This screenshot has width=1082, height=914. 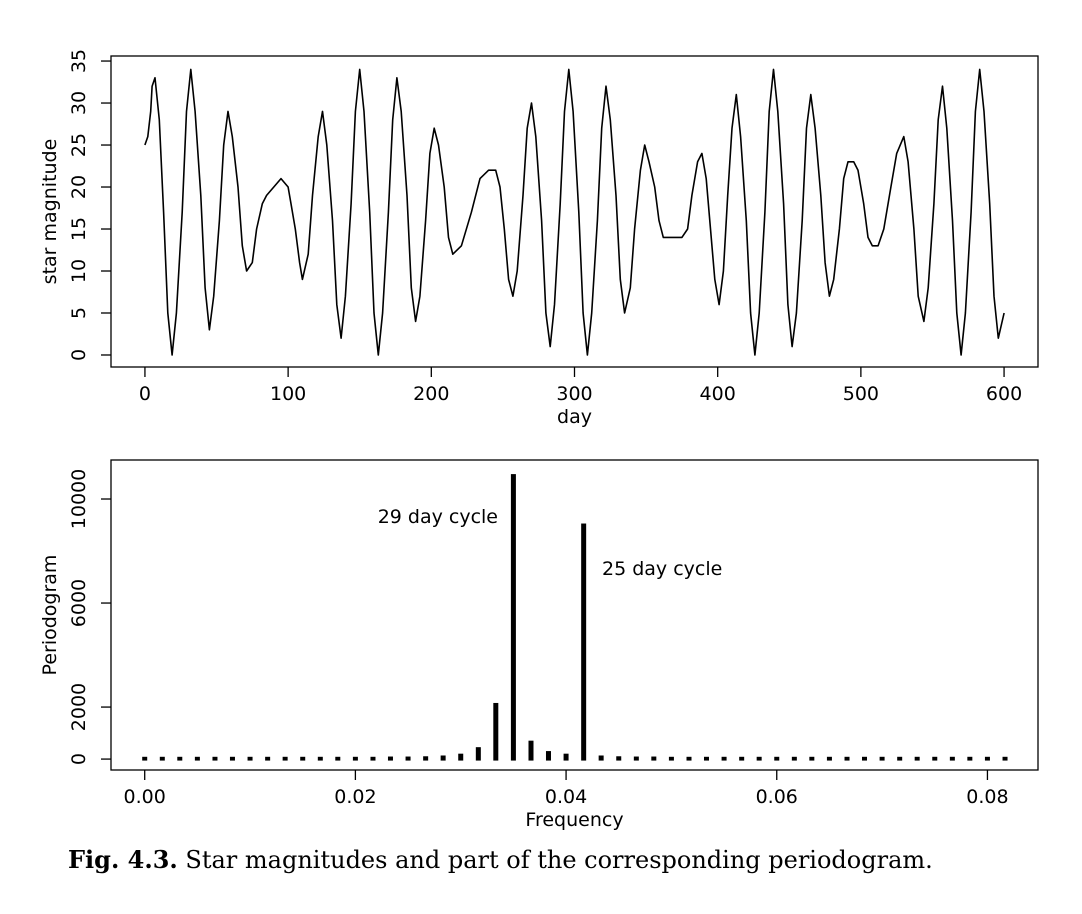 What do you see at coordinates (79, 229) in the screenshot?
I see `y-tick-label: 15` at bounding box center [79, 229].